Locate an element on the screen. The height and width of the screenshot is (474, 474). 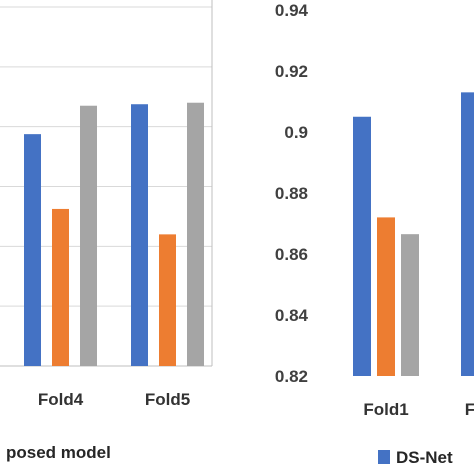
right-y-tick-label: 0.84 is located at coordinates (292, 315).